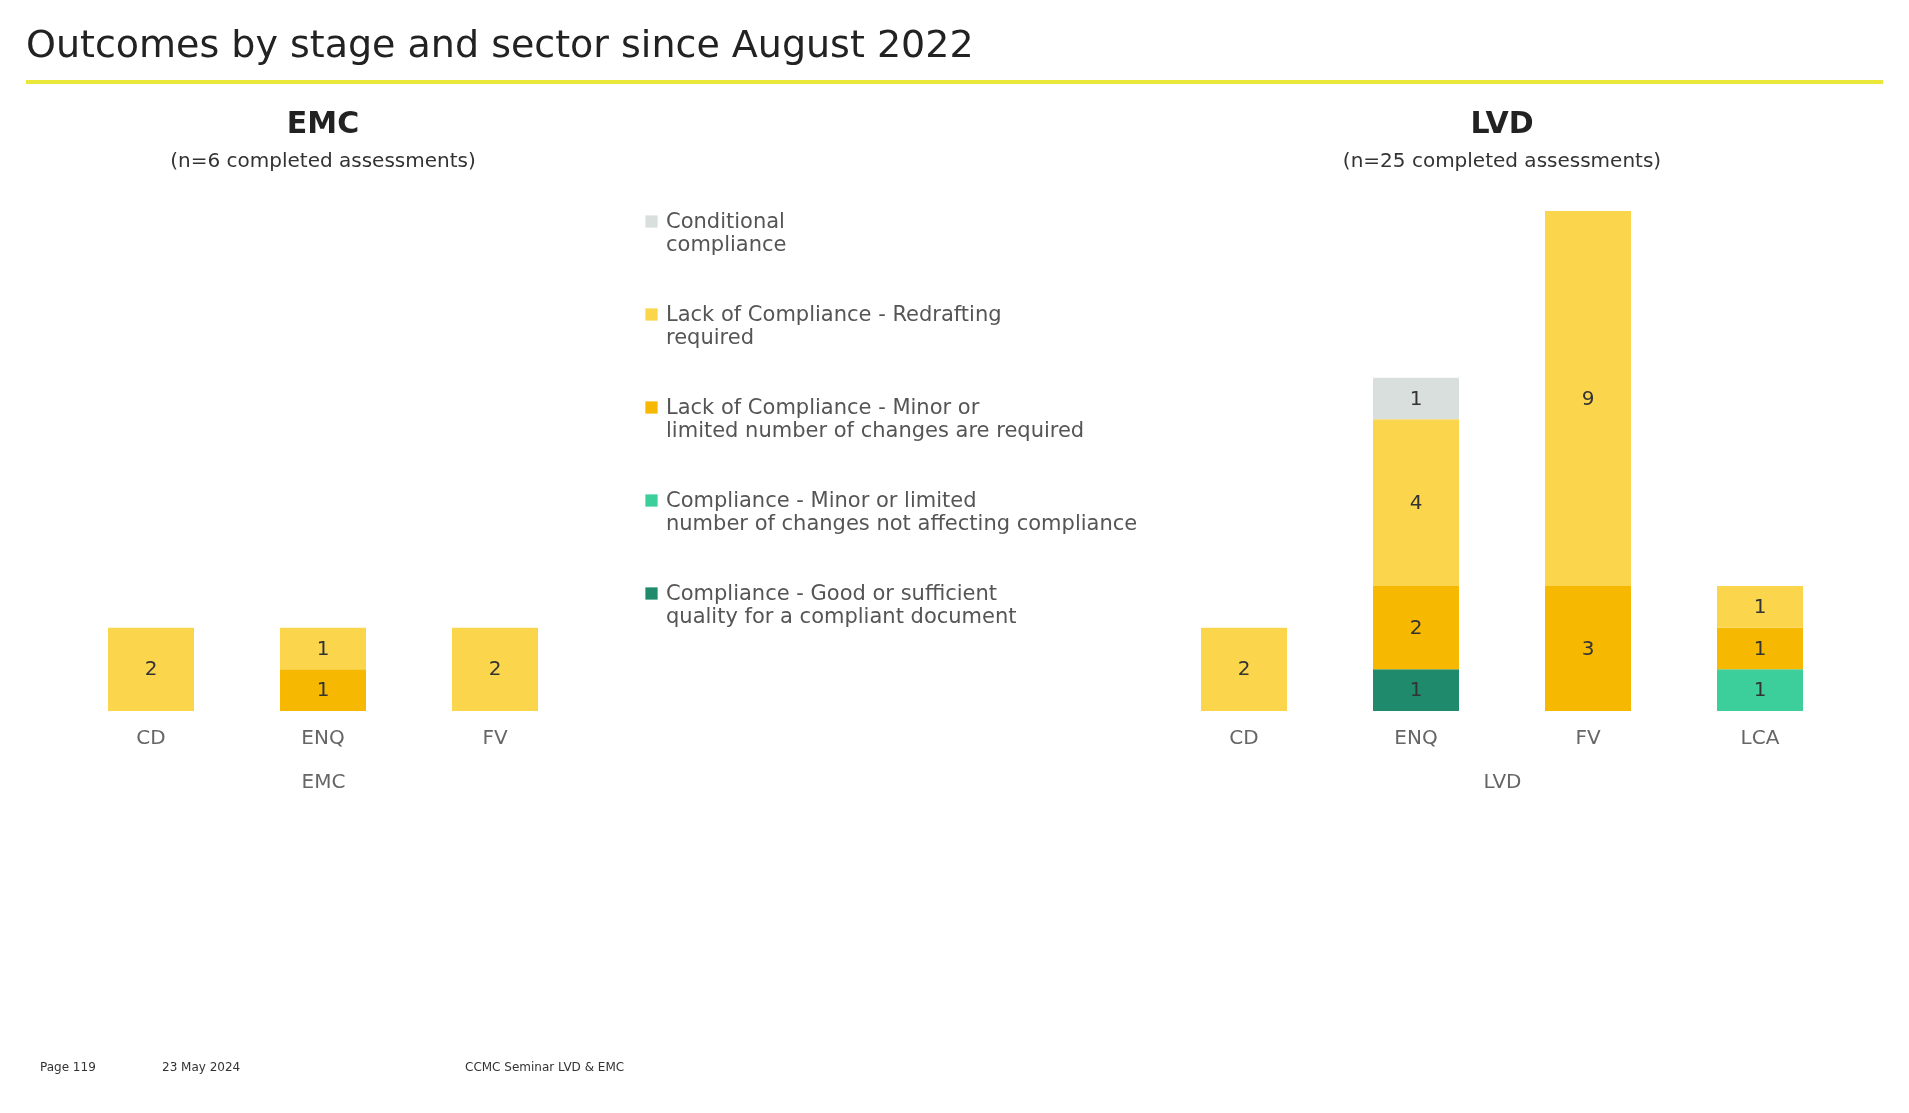 This screenshot has width=1909, height=1113. I want to click on text: Outcomes by stage and sector since August 2022, so click(500, 44).